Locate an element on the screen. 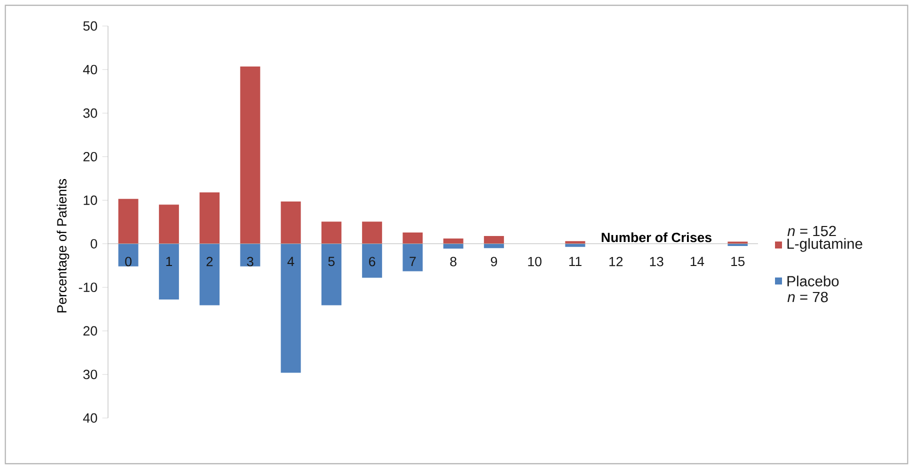  y-tick-label: -10 is located at coordinates (88, 287).